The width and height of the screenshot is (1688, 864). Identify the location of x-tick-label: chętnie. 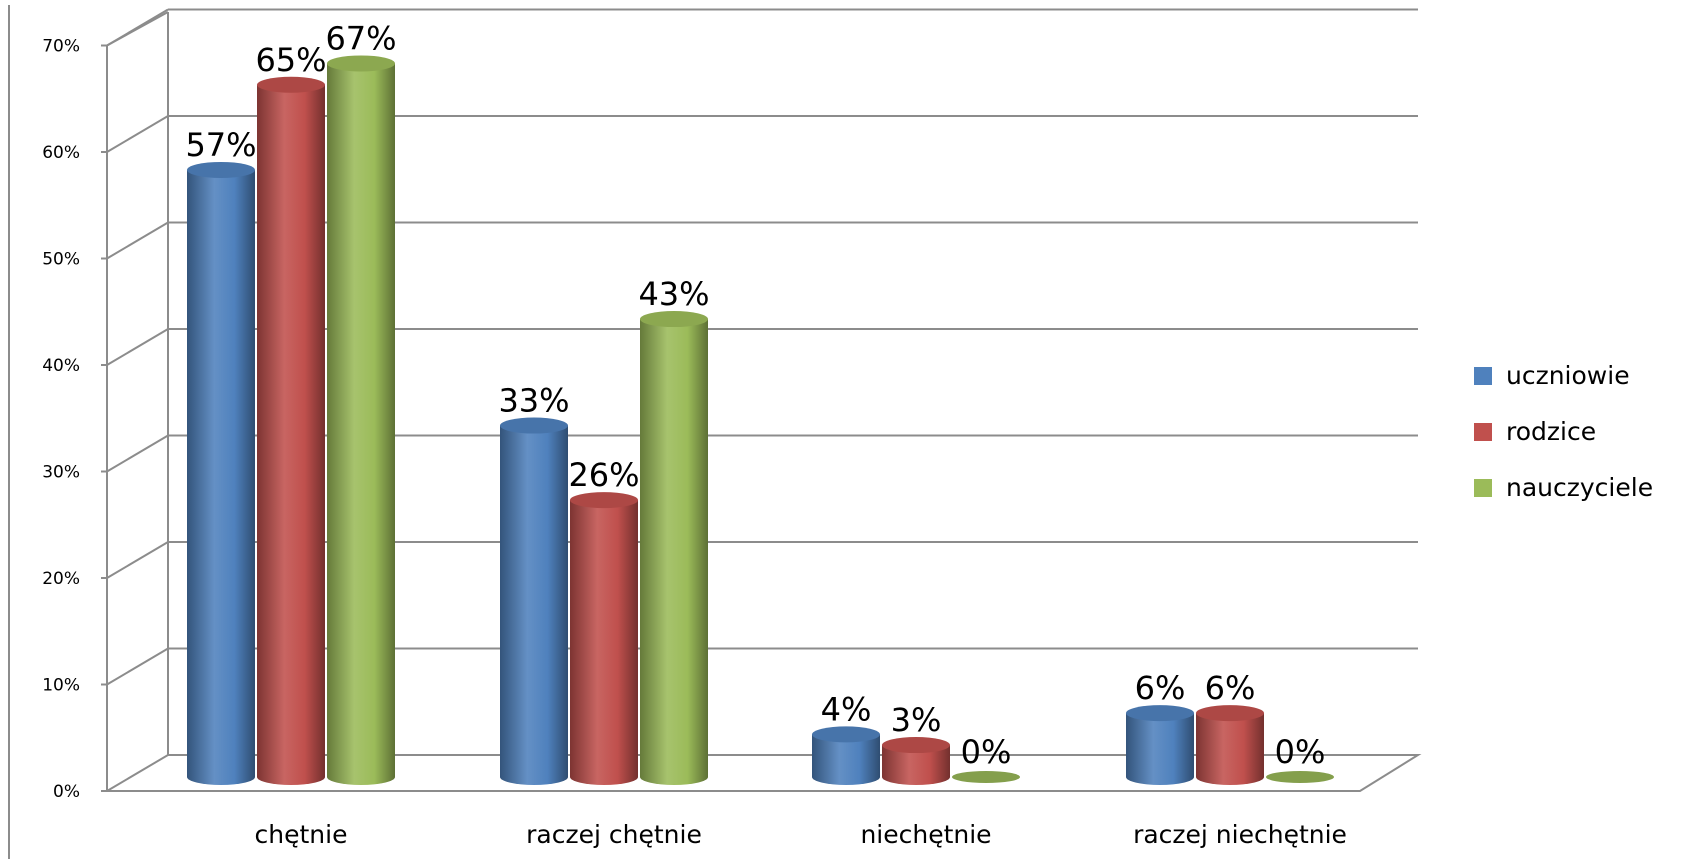
(301, 834).